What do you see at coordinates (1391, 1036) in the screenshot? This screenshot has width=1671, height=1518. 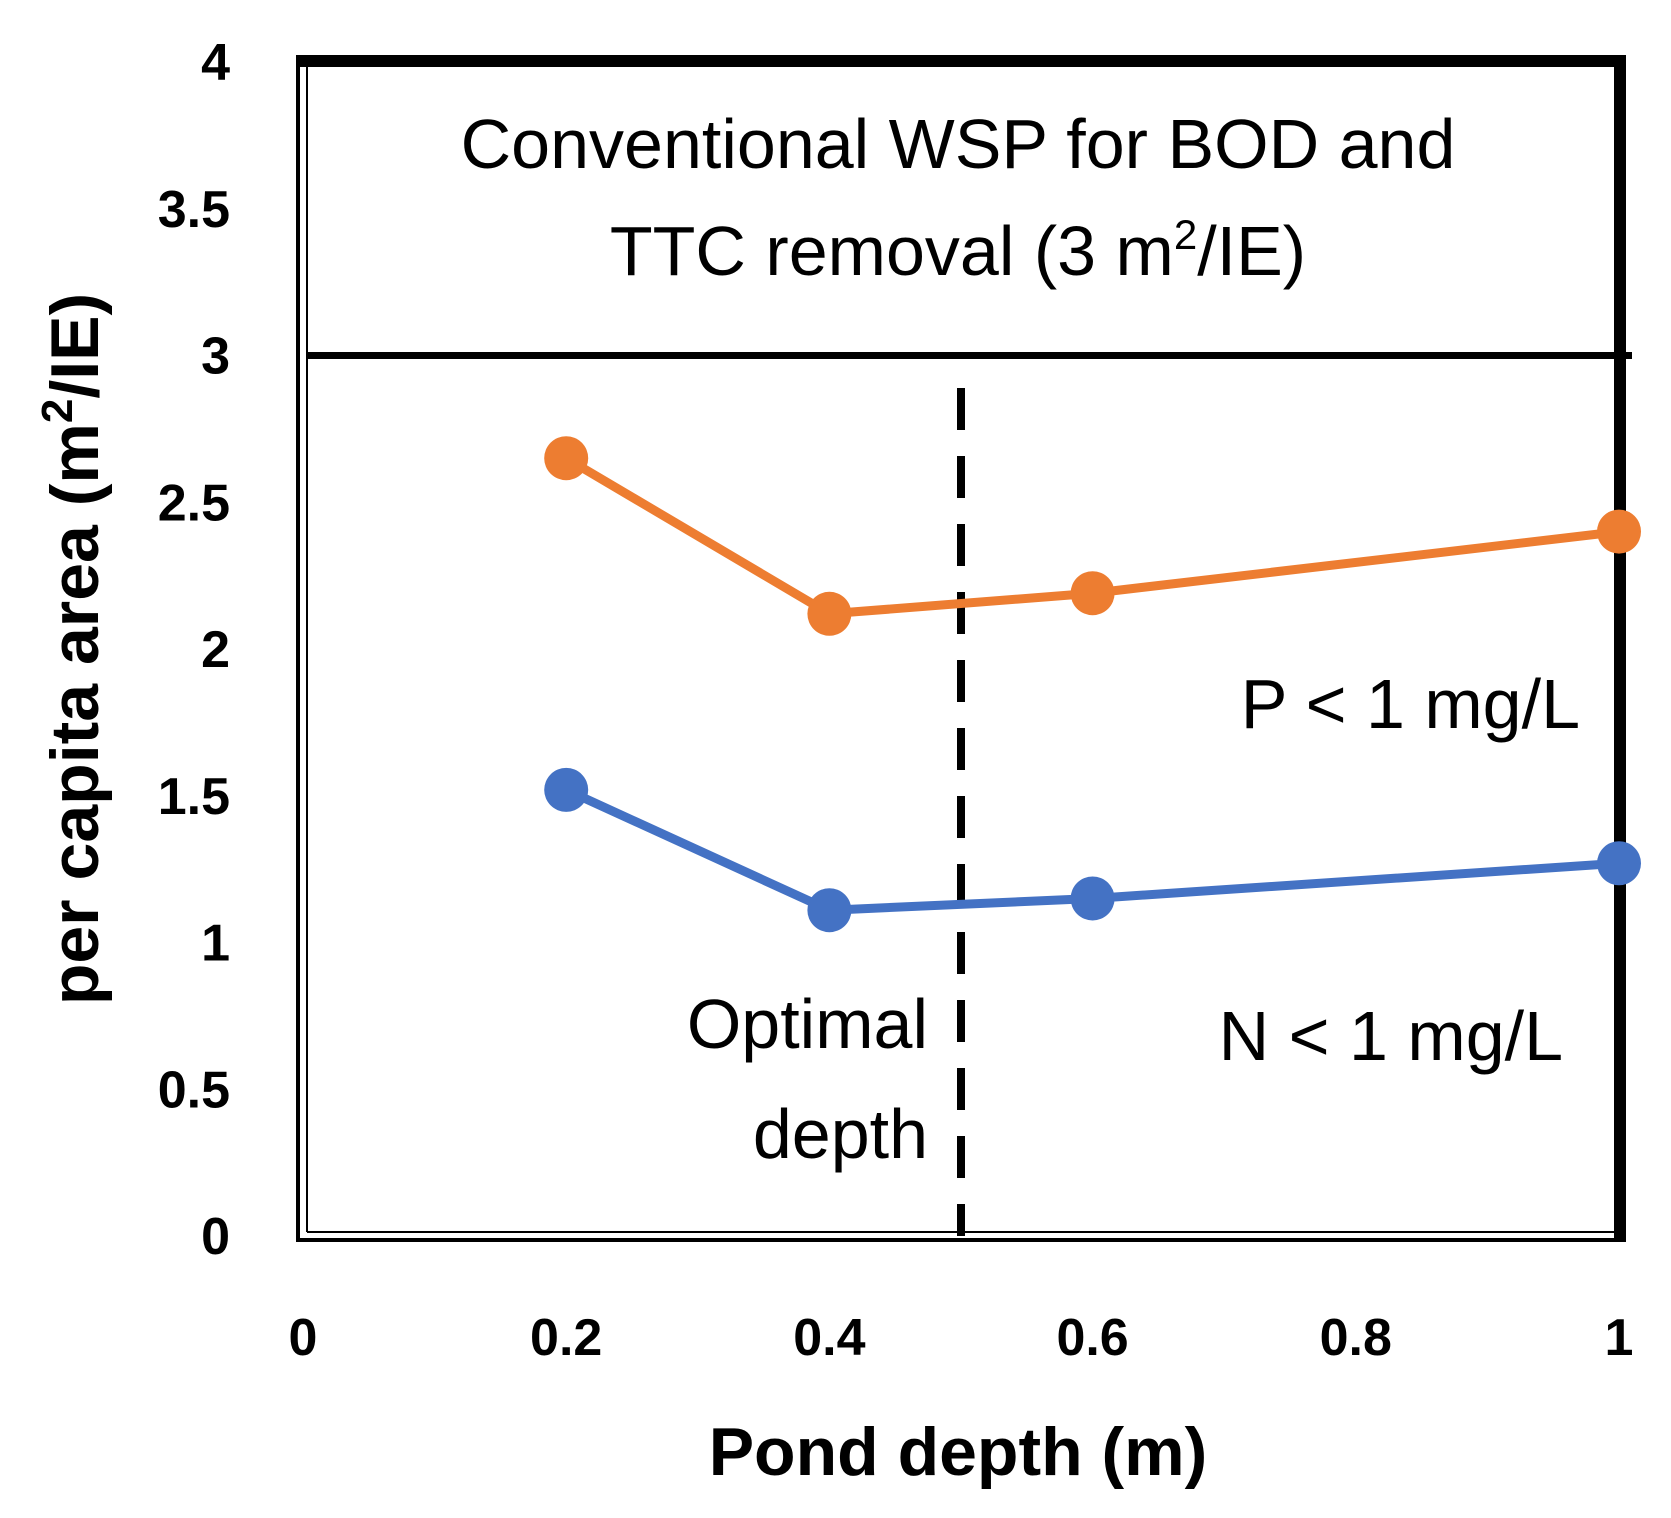 I see `n-series-label: N < 1 mg/L` at bounding box center [1391, 1036].